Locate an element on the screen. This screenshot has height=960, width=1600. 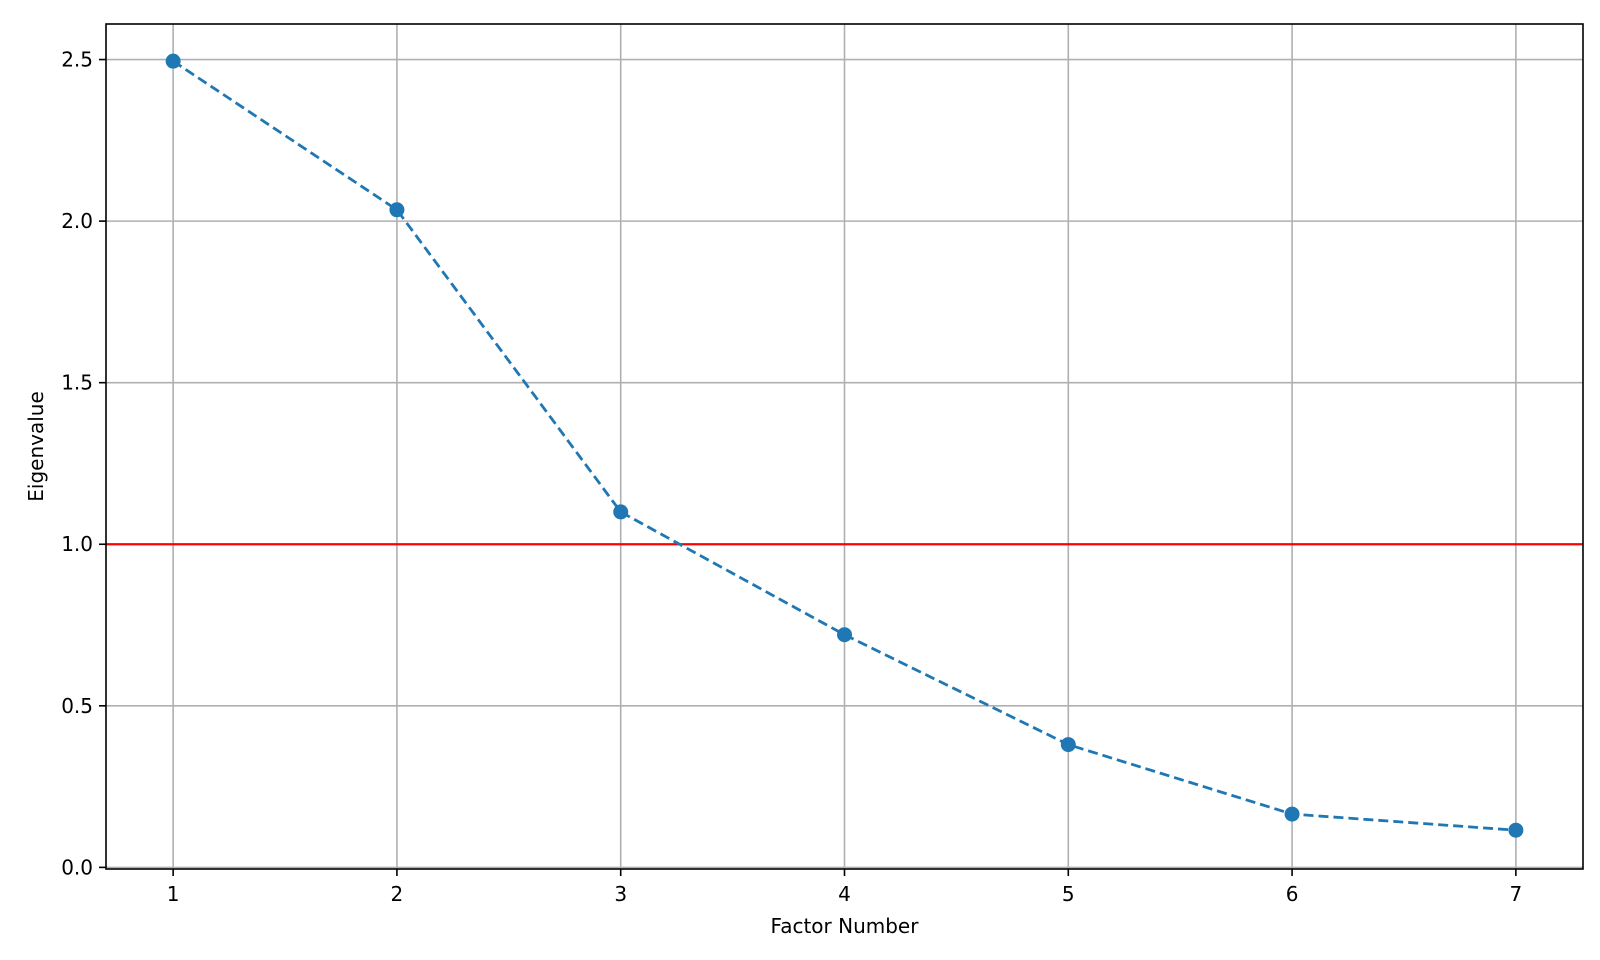
y-axis-label: Eigenvalue is located at coordinates (36, 446).